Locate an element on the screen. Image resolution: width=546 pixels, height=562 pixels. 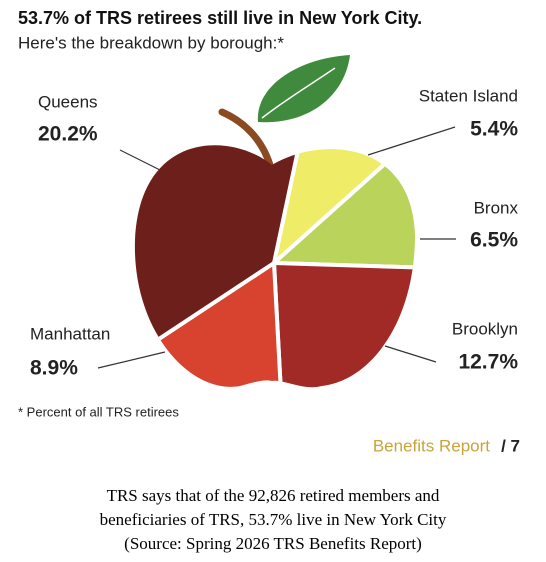
page-number: / 7 is located at coordinates (510, 445).